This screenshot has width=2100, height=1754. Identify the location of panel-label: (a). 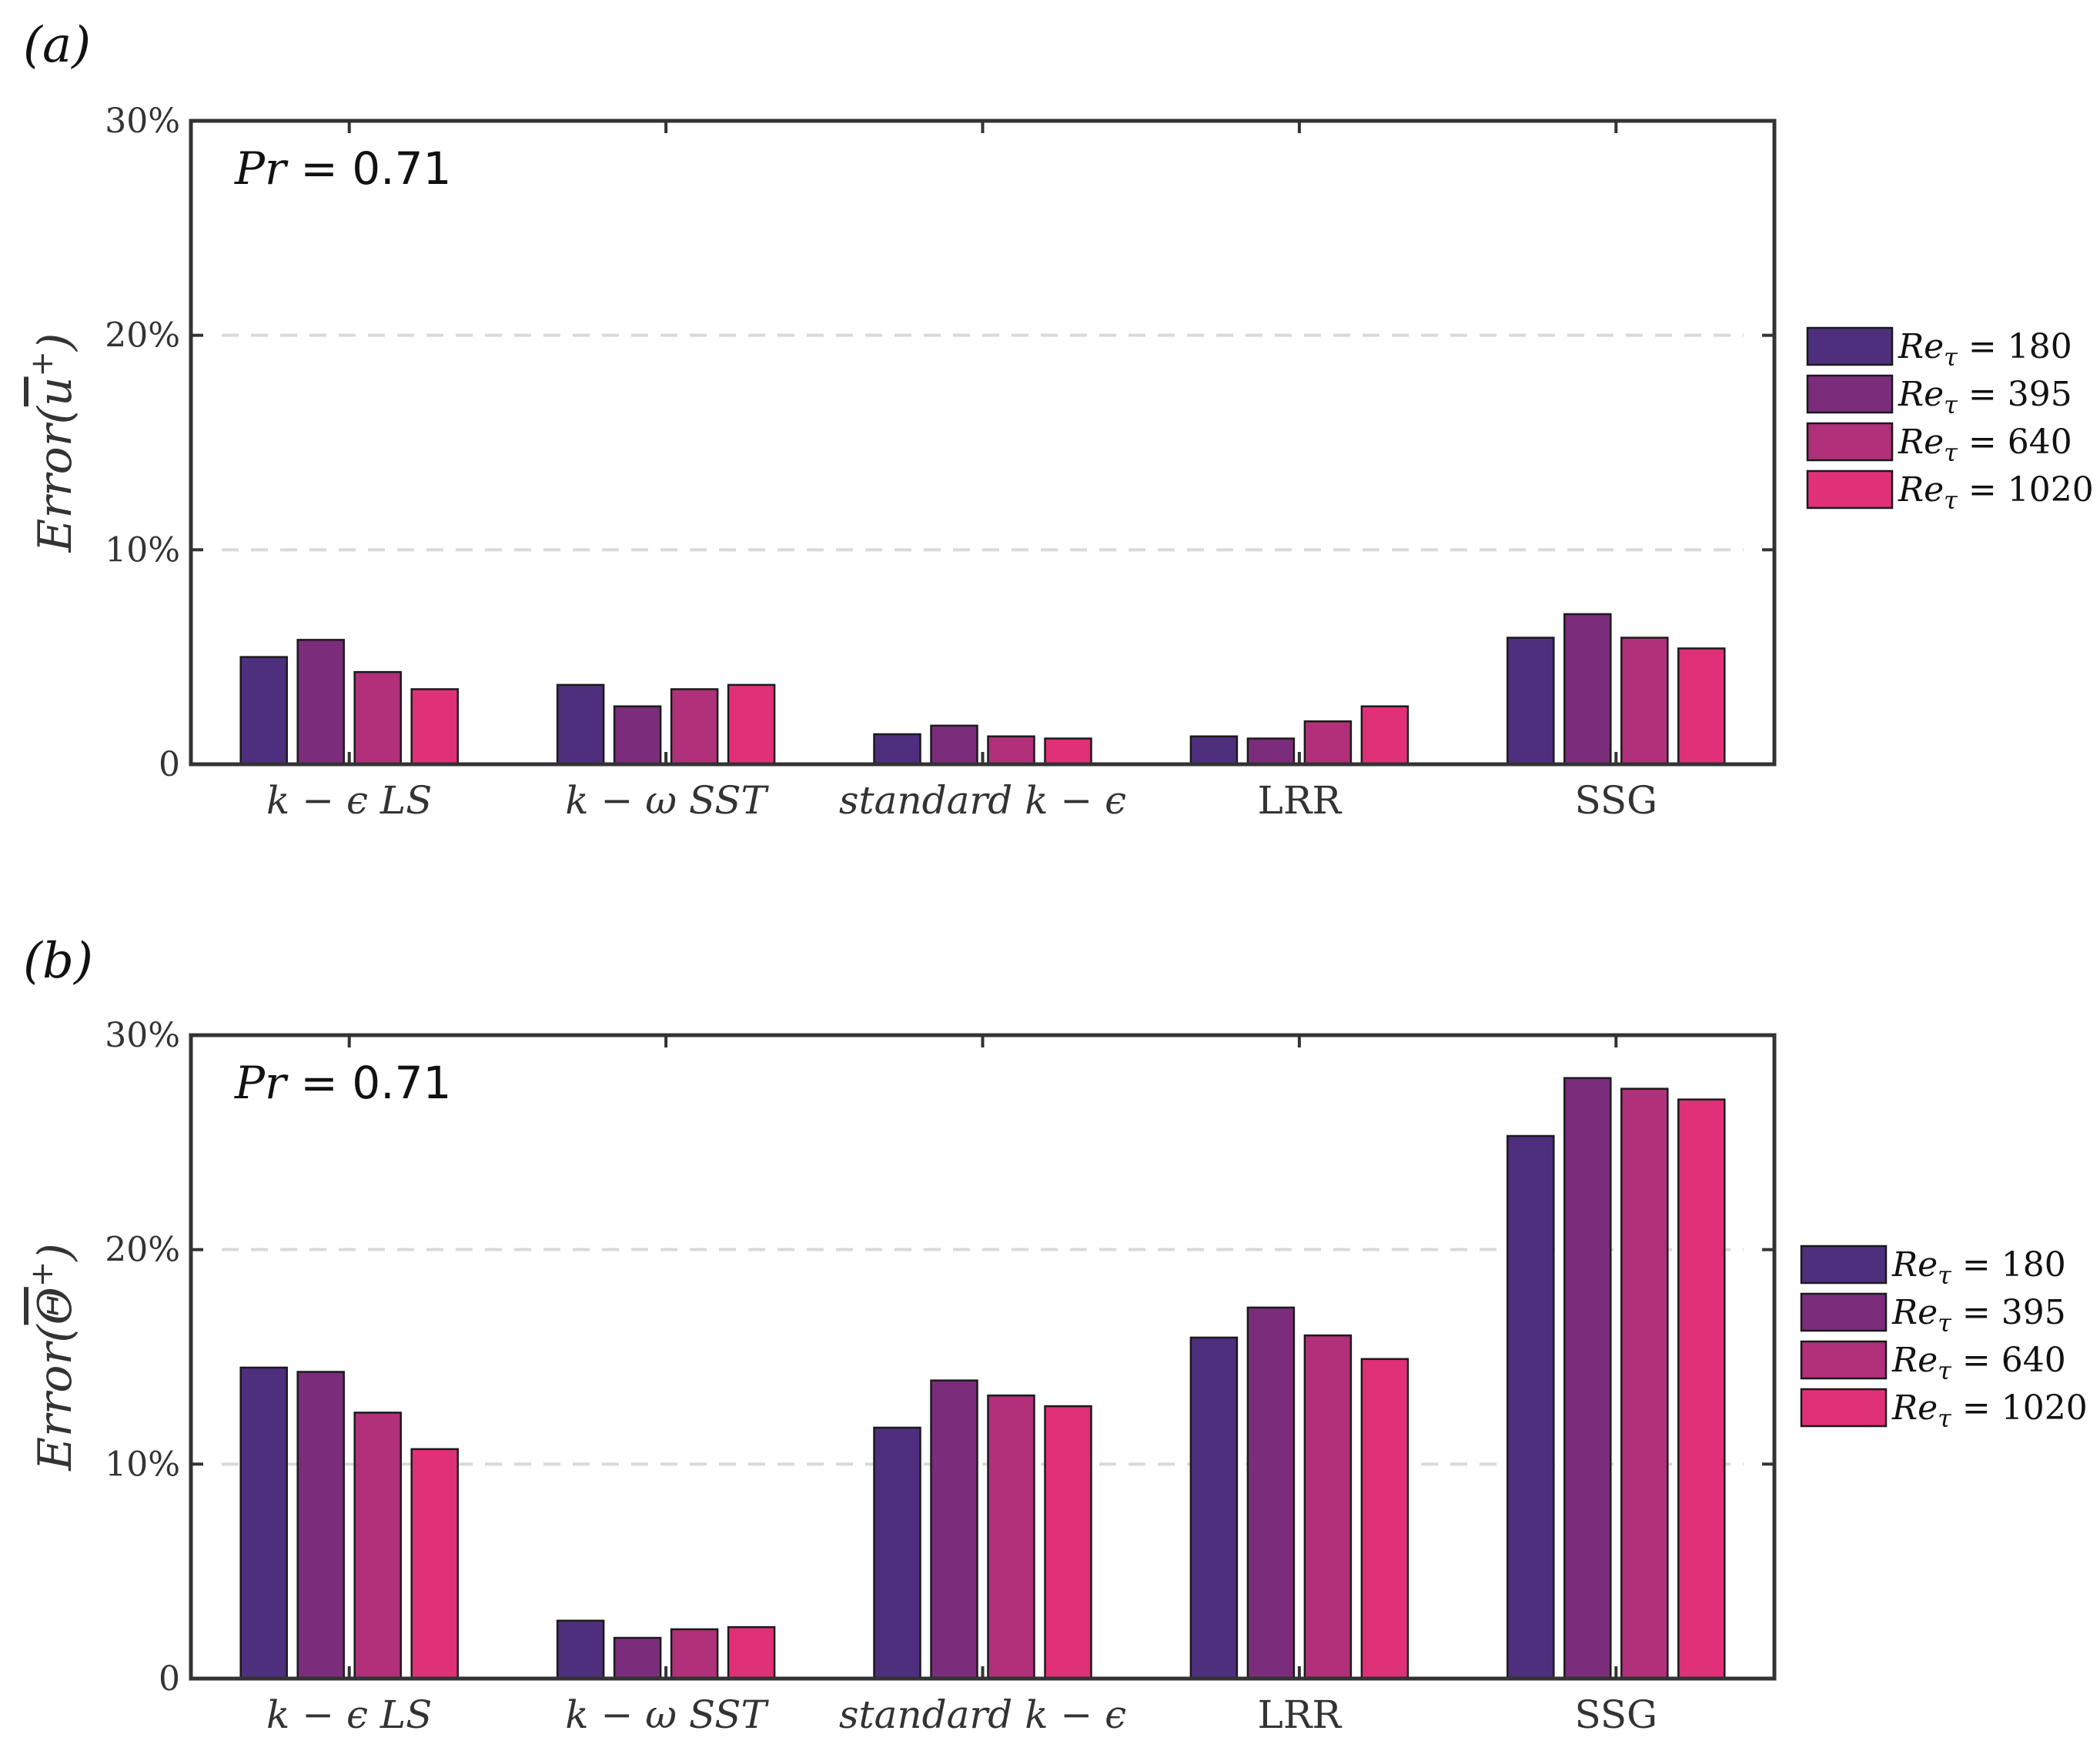
(57, 45).